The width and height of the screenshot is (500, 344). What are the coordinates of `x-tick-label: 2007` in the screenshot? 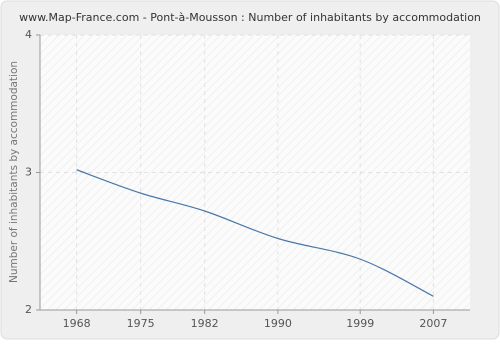 It's located at (433, 323).